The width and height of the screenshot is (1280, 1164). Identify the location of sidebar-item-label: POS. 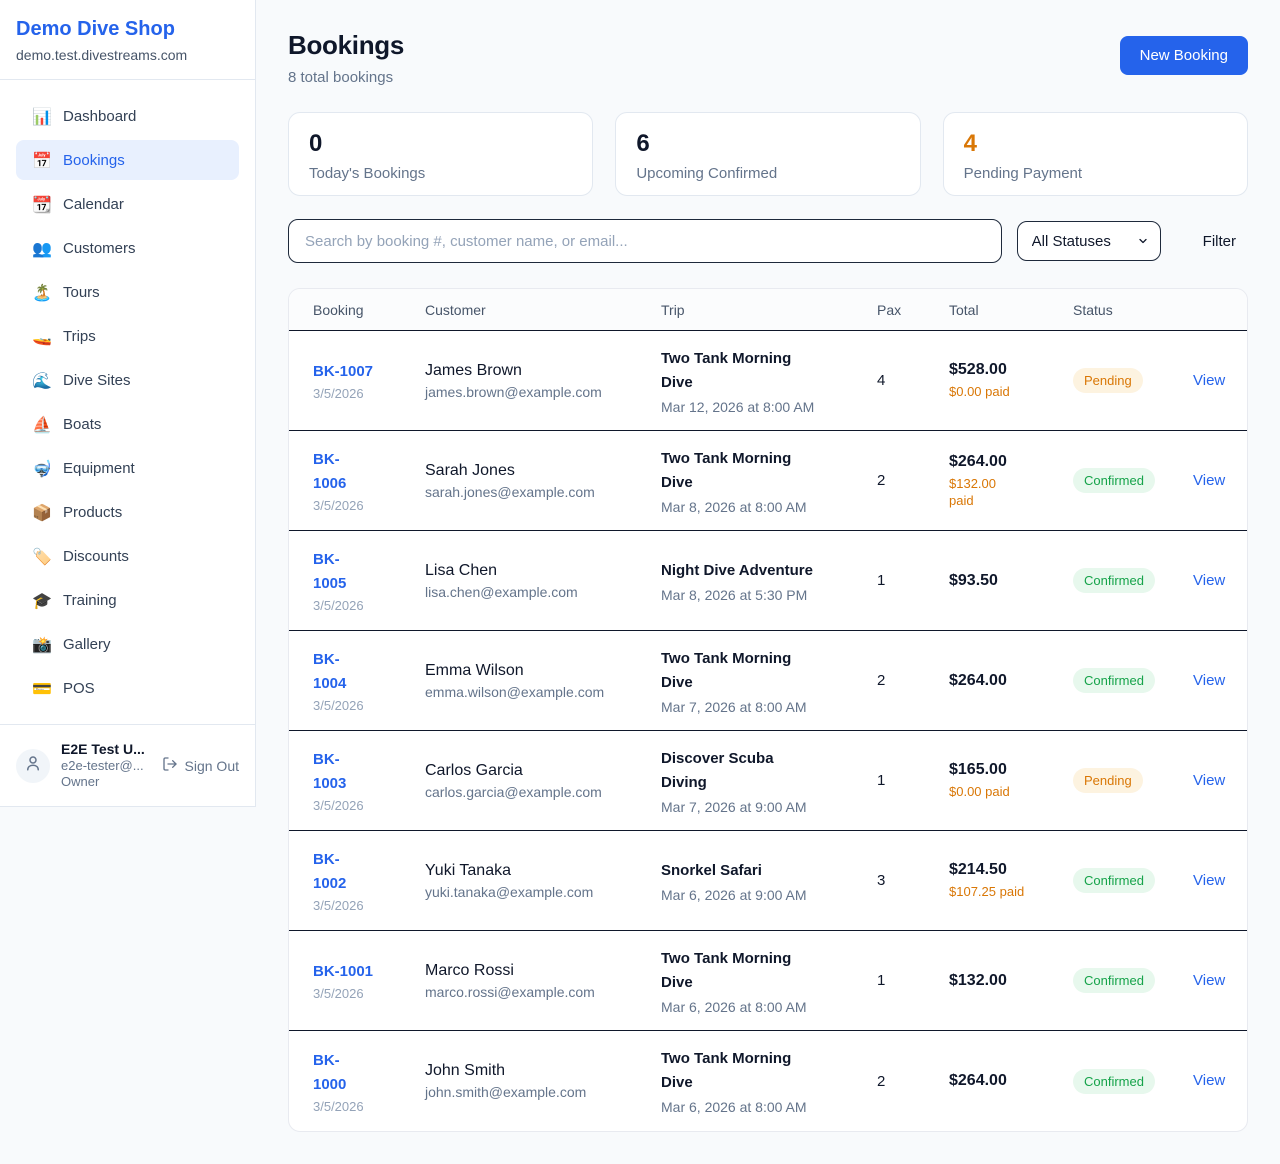
(79, 688).